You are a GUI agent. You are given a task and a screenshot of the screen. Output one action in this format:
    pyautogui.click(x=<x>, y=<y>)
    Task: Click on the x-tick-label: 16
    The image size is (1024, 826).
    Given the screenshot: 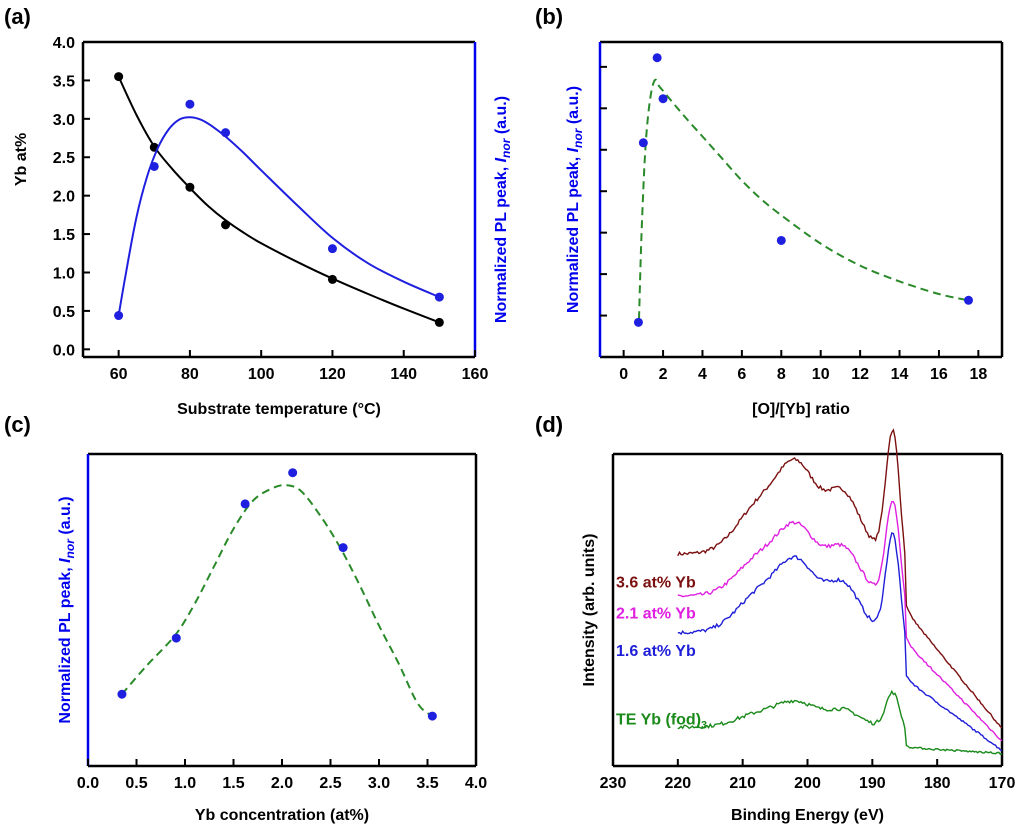 What is the action you would take?
    pyautogui.click(x=939, y=374)
    